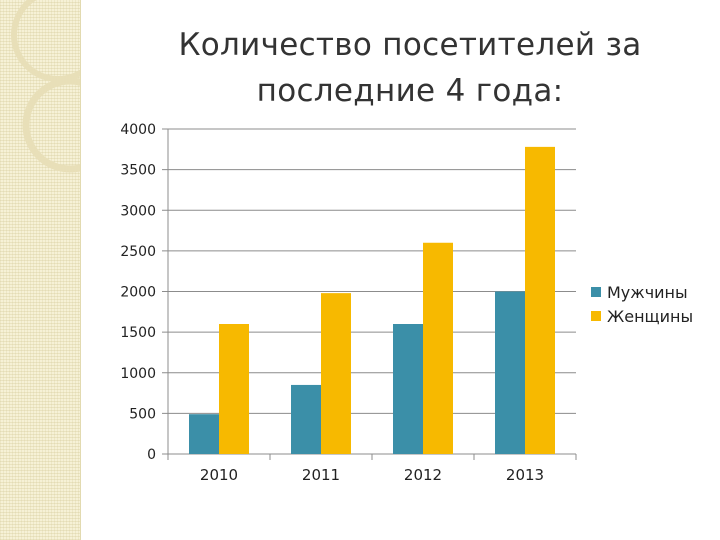 The width and height of the screenshot is (720, 540). Describe the element at coordinates (525, 475) in the screenshot. I see `x-tick-label: 2013` at that location.